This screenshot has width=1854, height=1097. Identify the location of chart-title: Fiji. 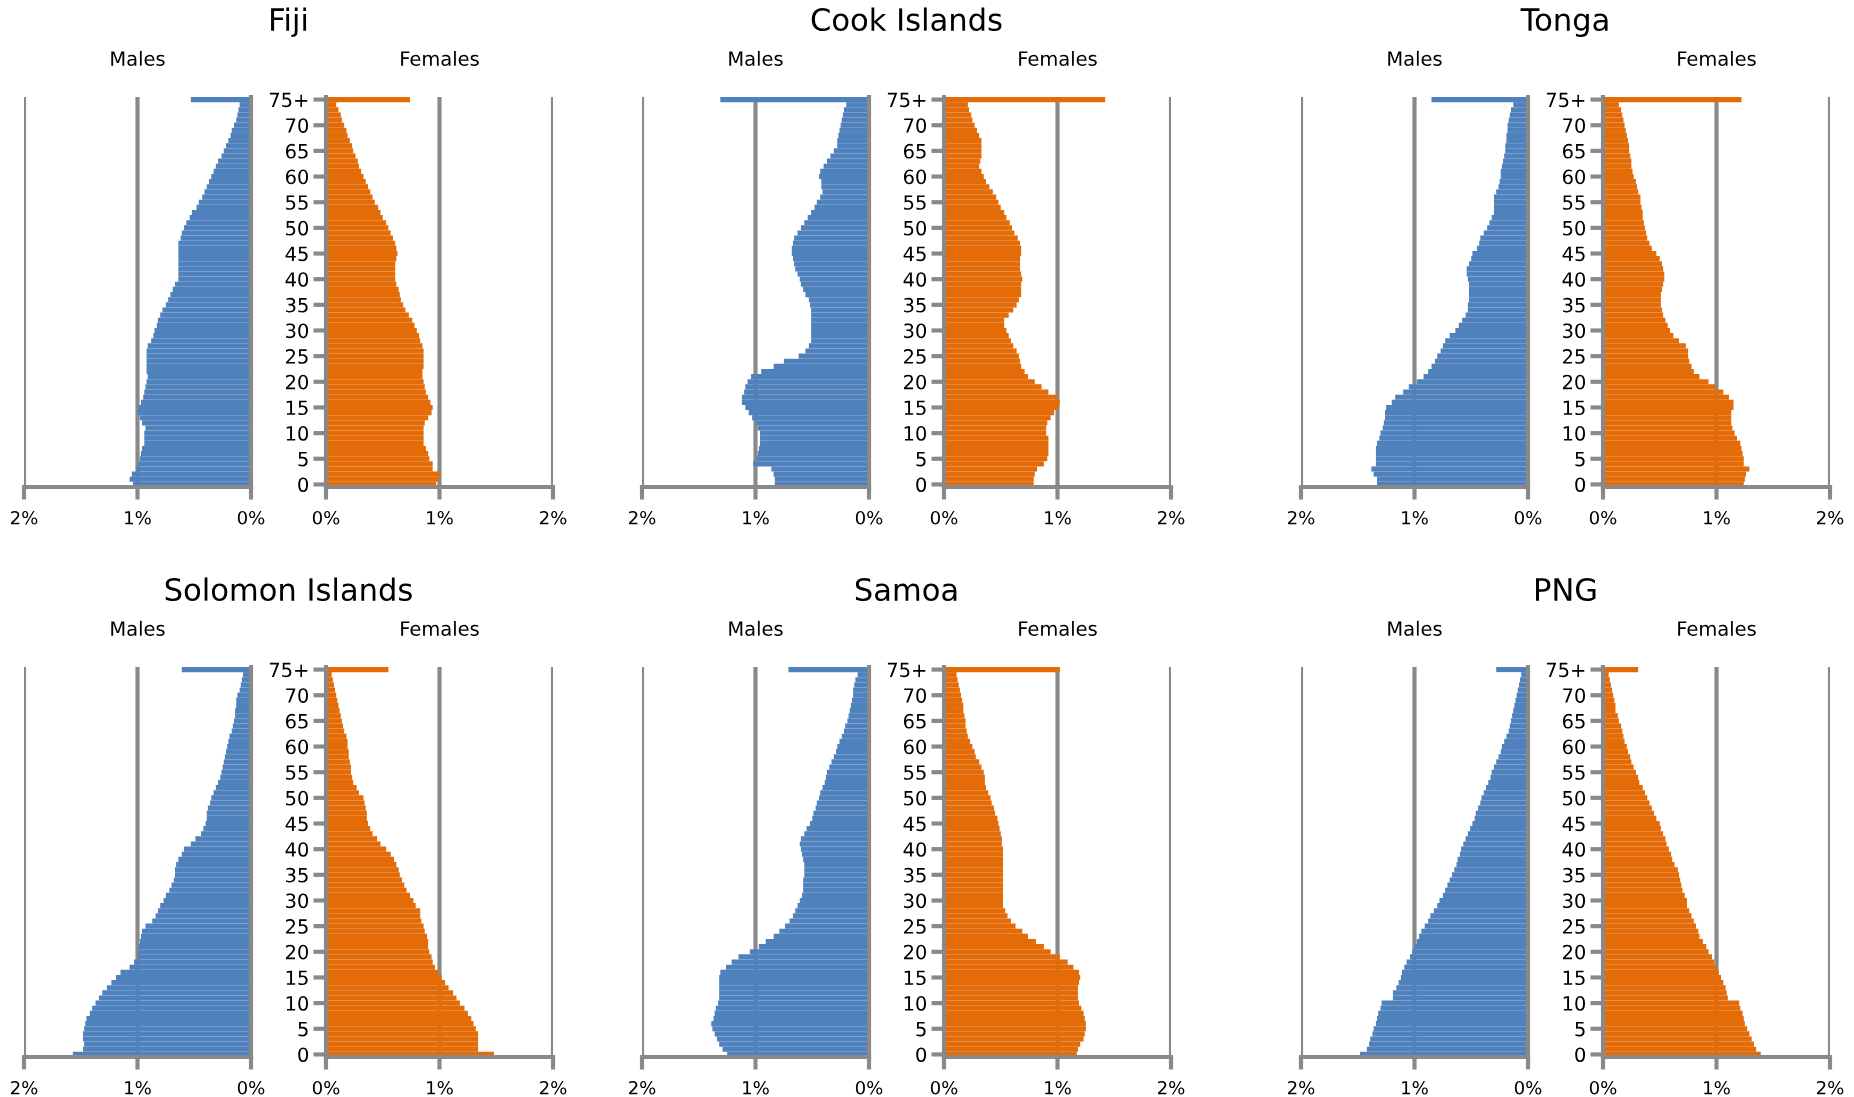
(289, 22).